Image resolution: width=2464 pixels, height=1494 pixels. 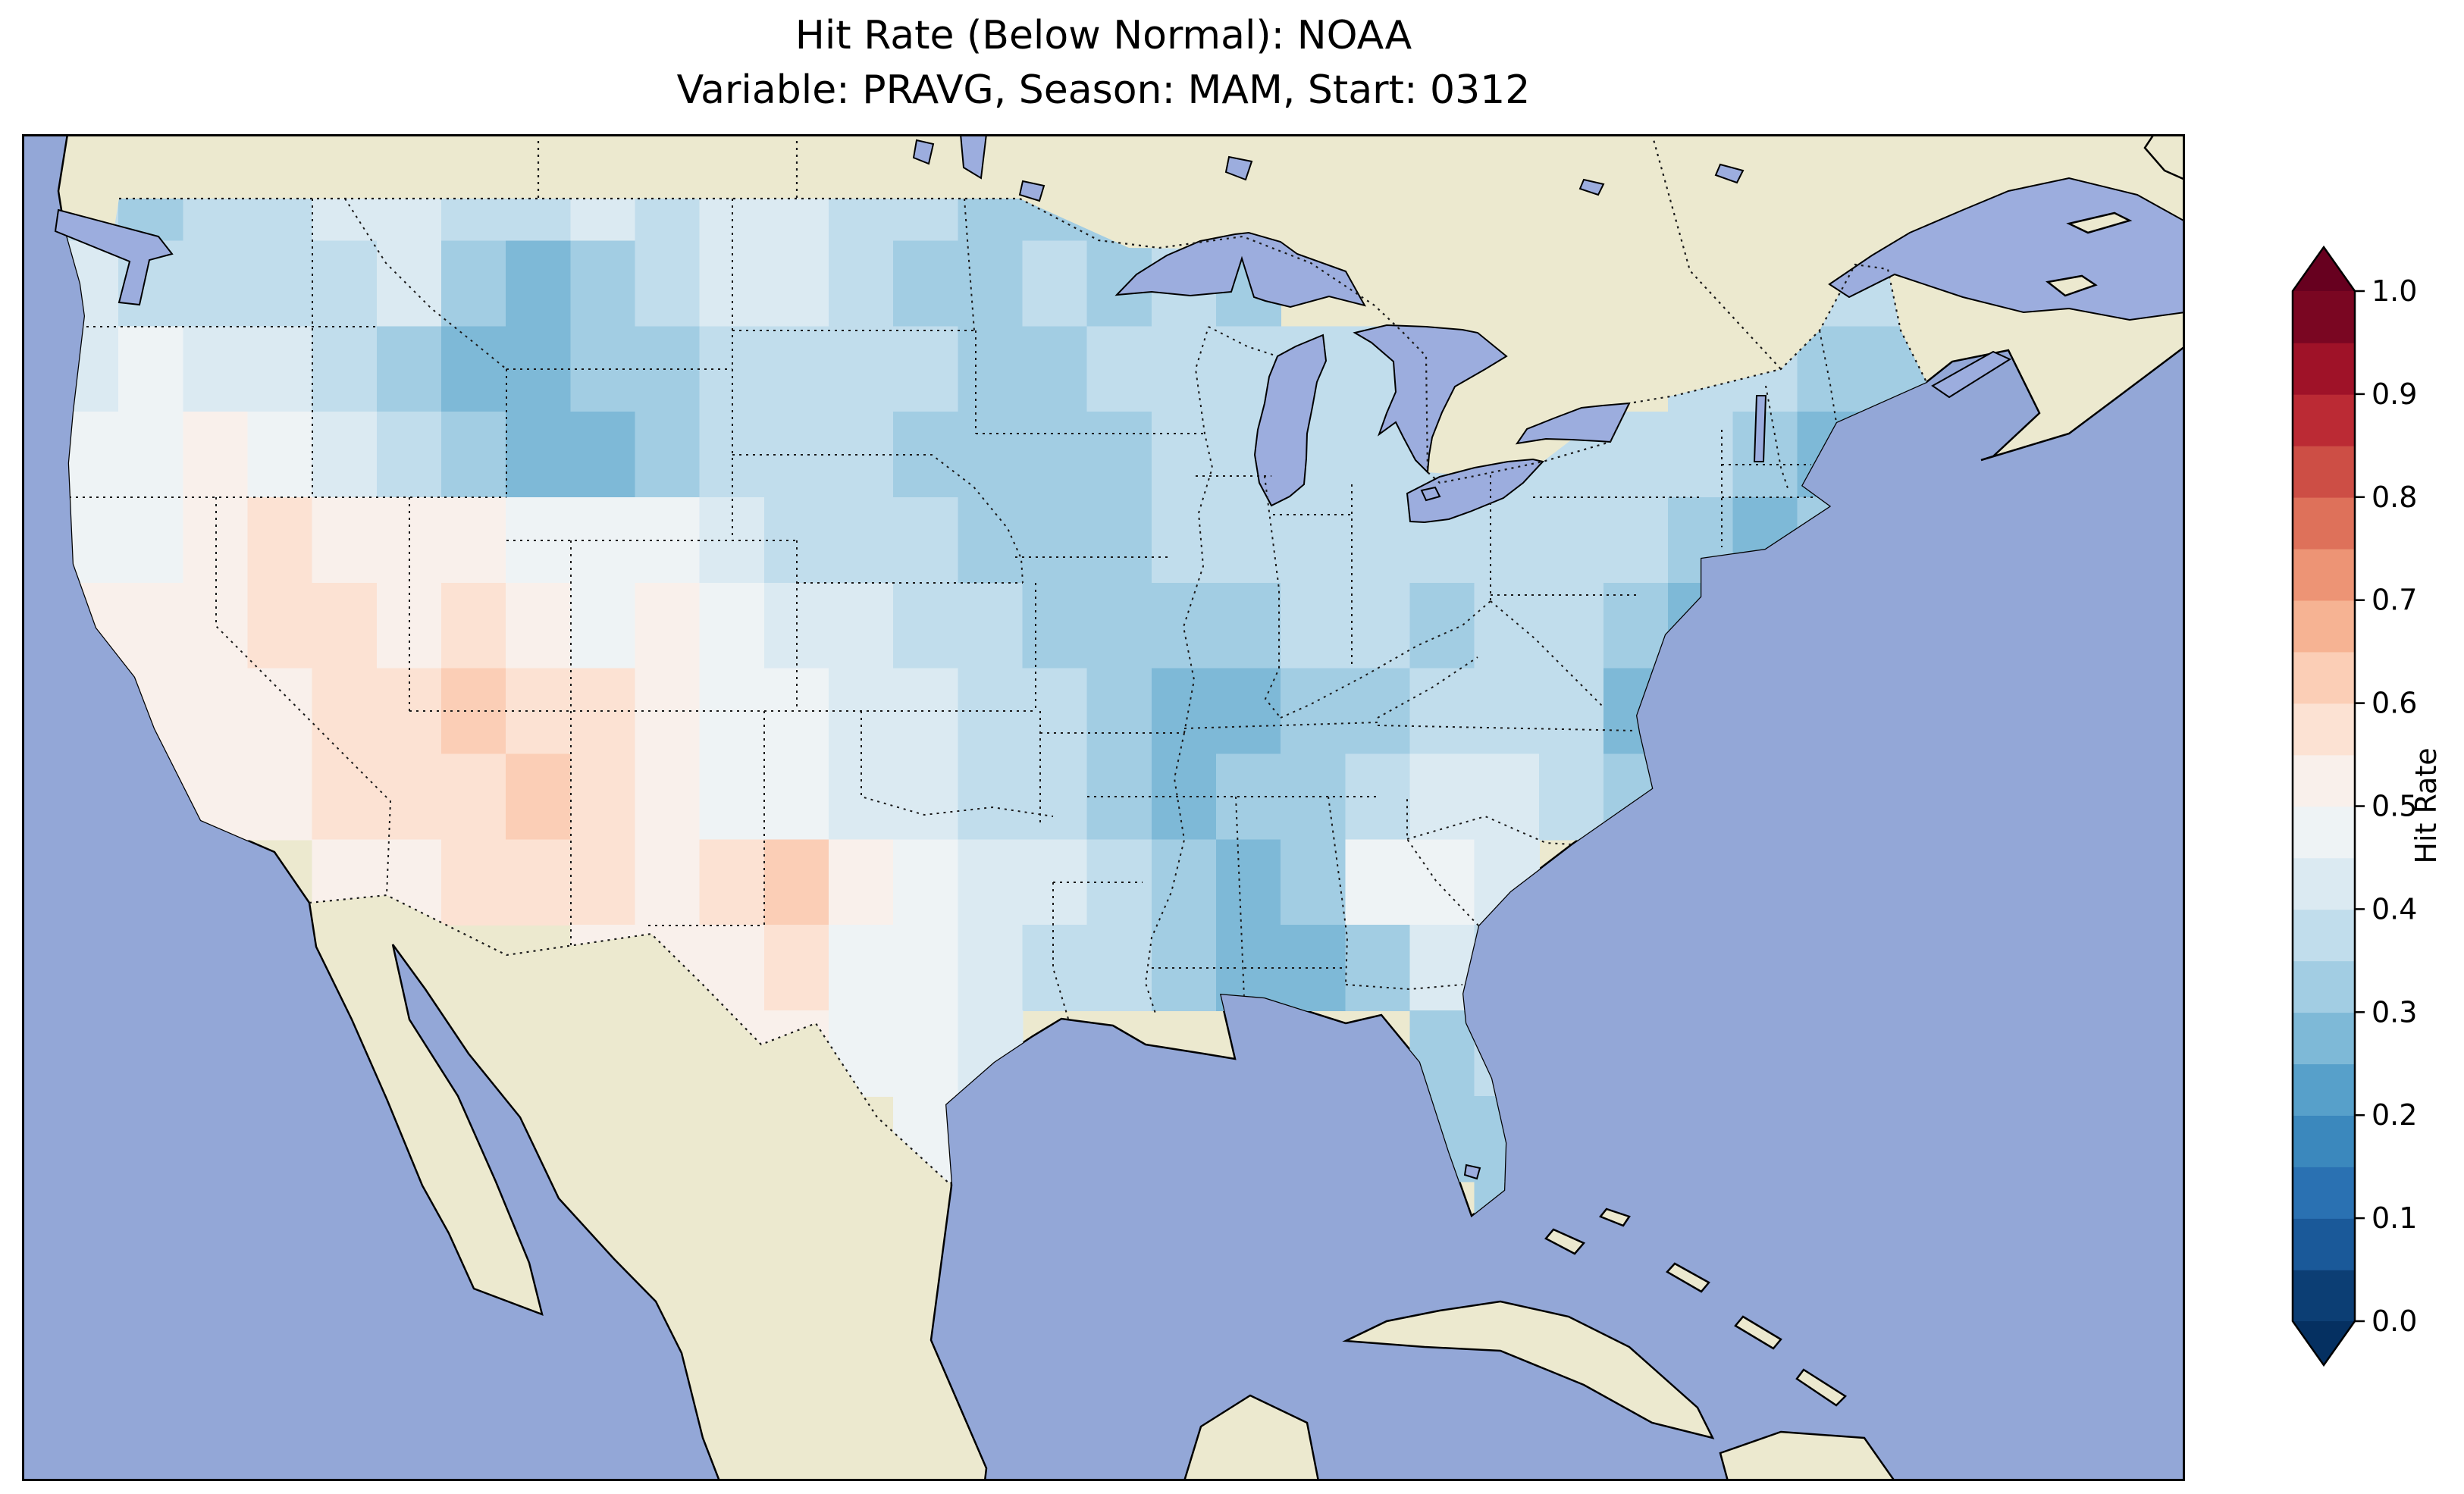 I want to click on colorbar-tick-label: 0.4, so click(x=2394, y=909).